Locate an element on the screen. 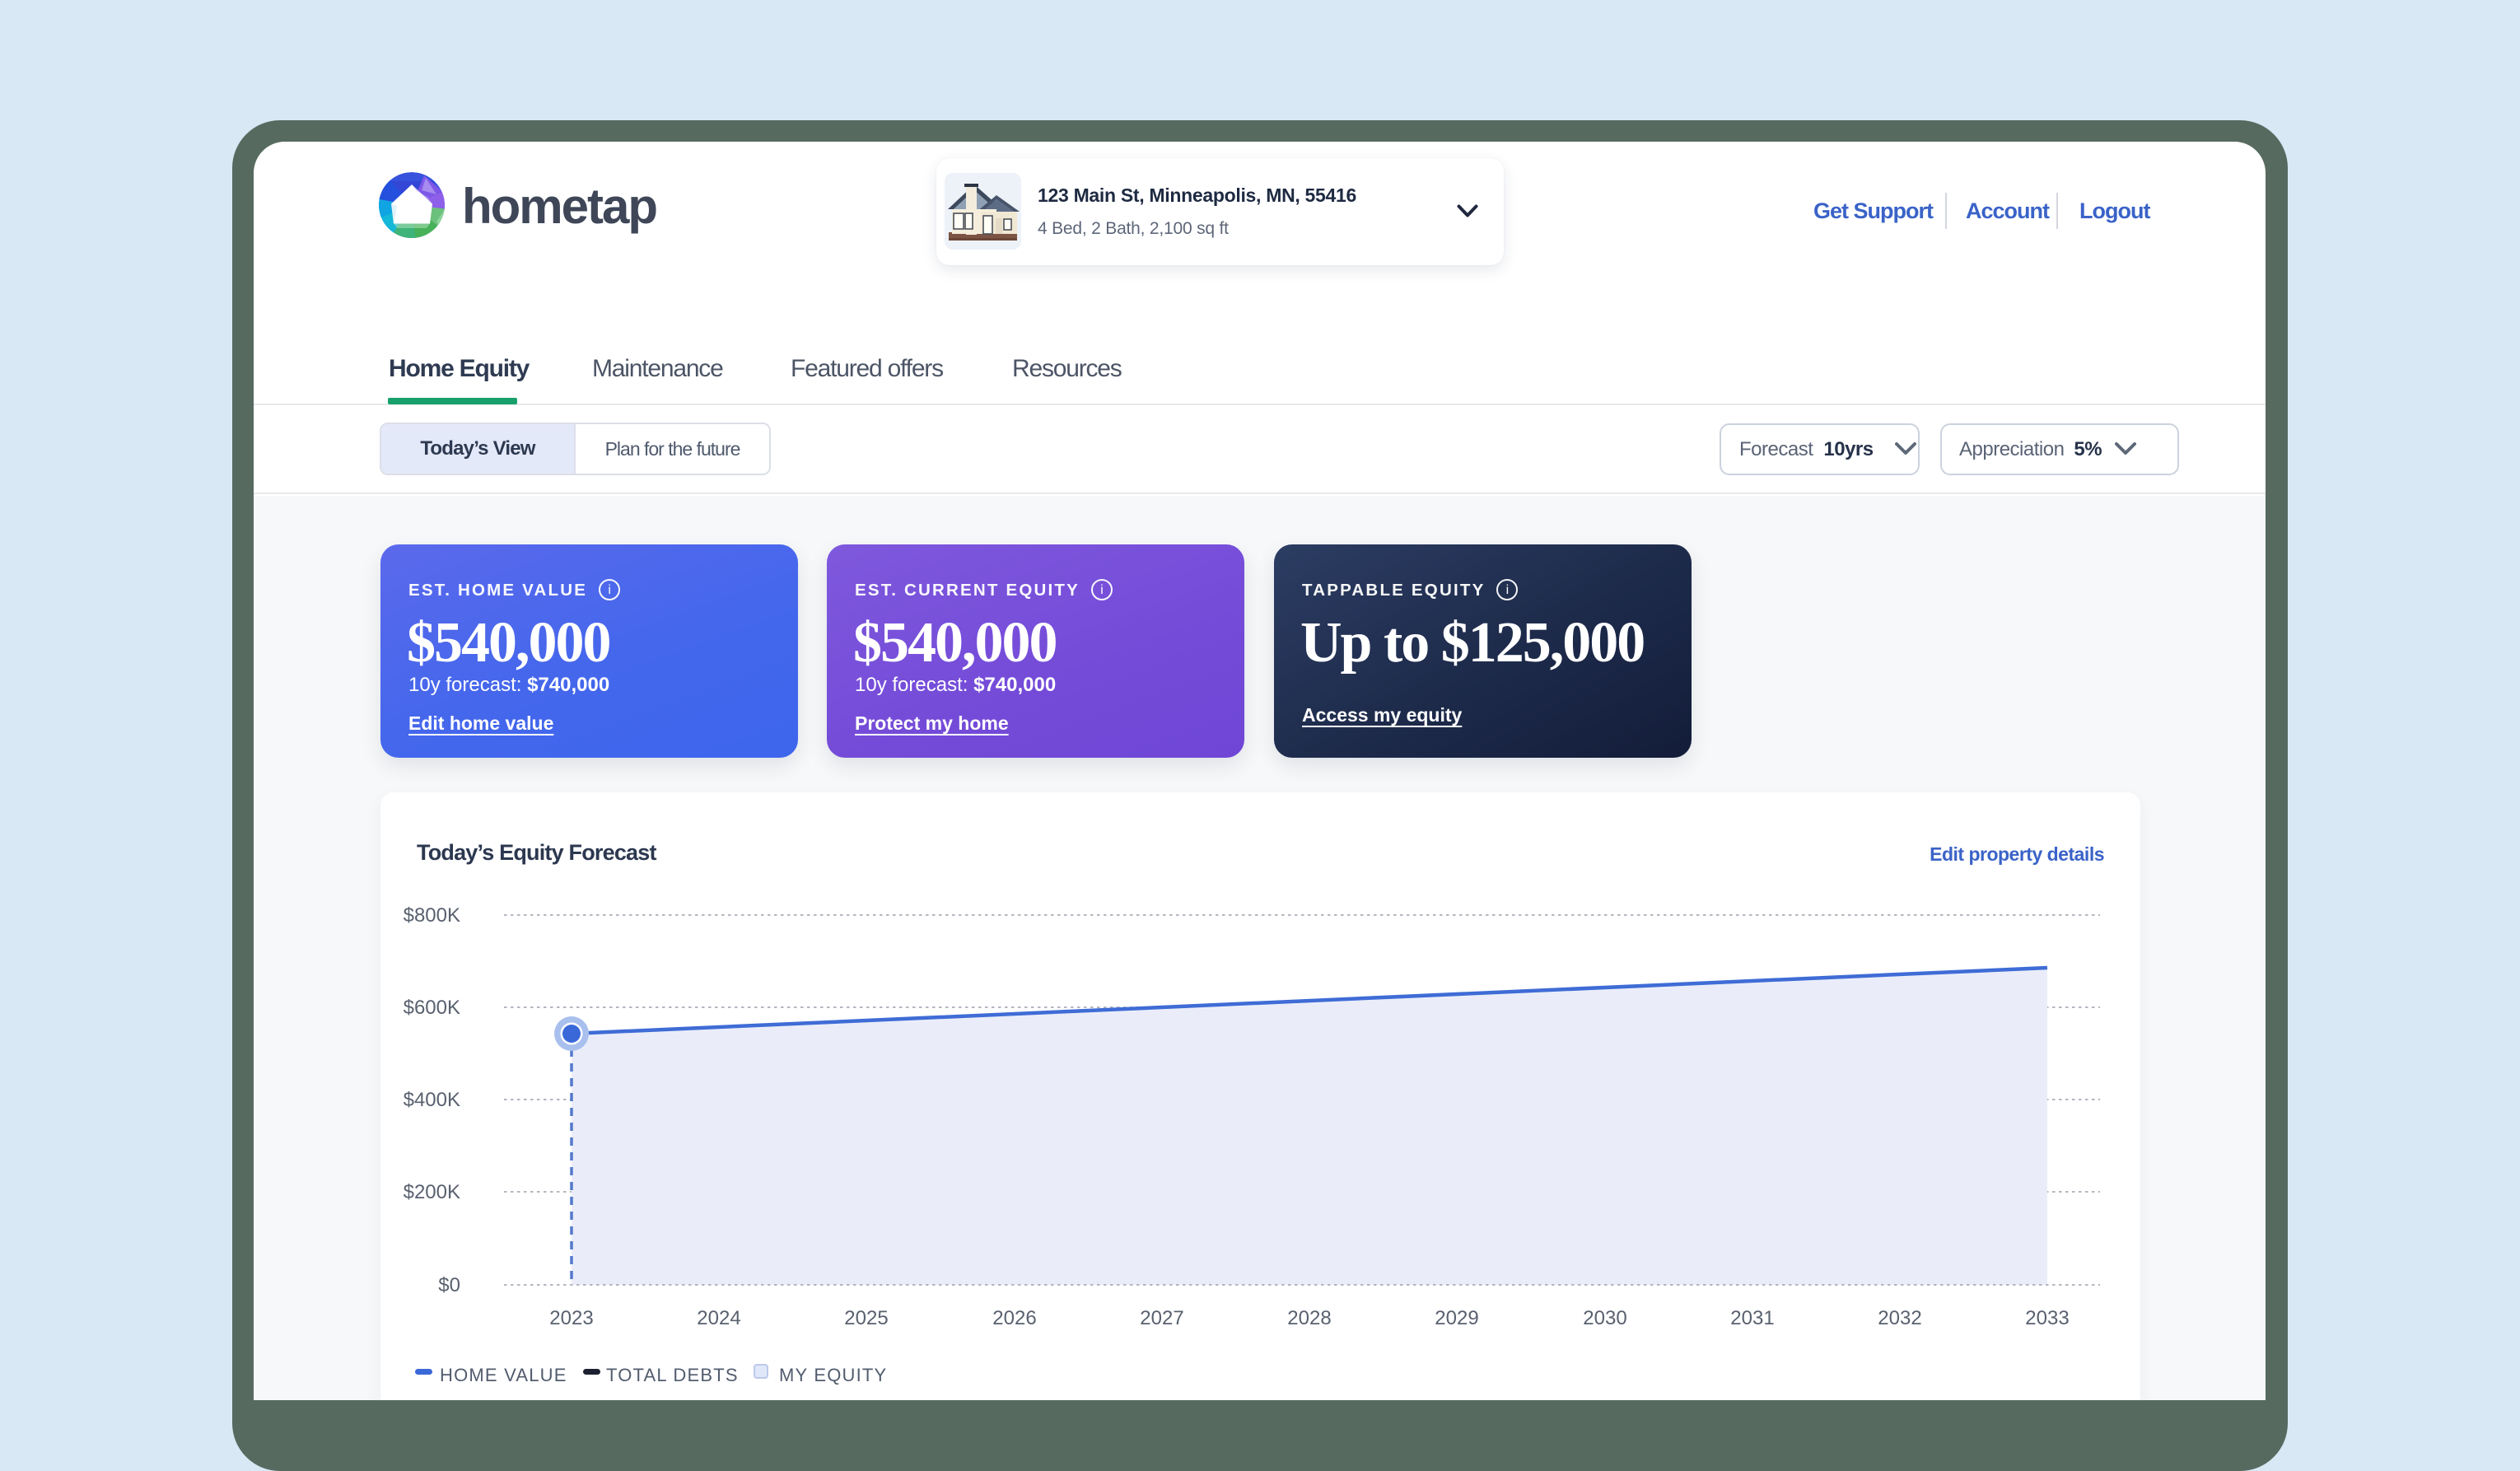  svg-text: $800K is located at coordinates (432, 915).